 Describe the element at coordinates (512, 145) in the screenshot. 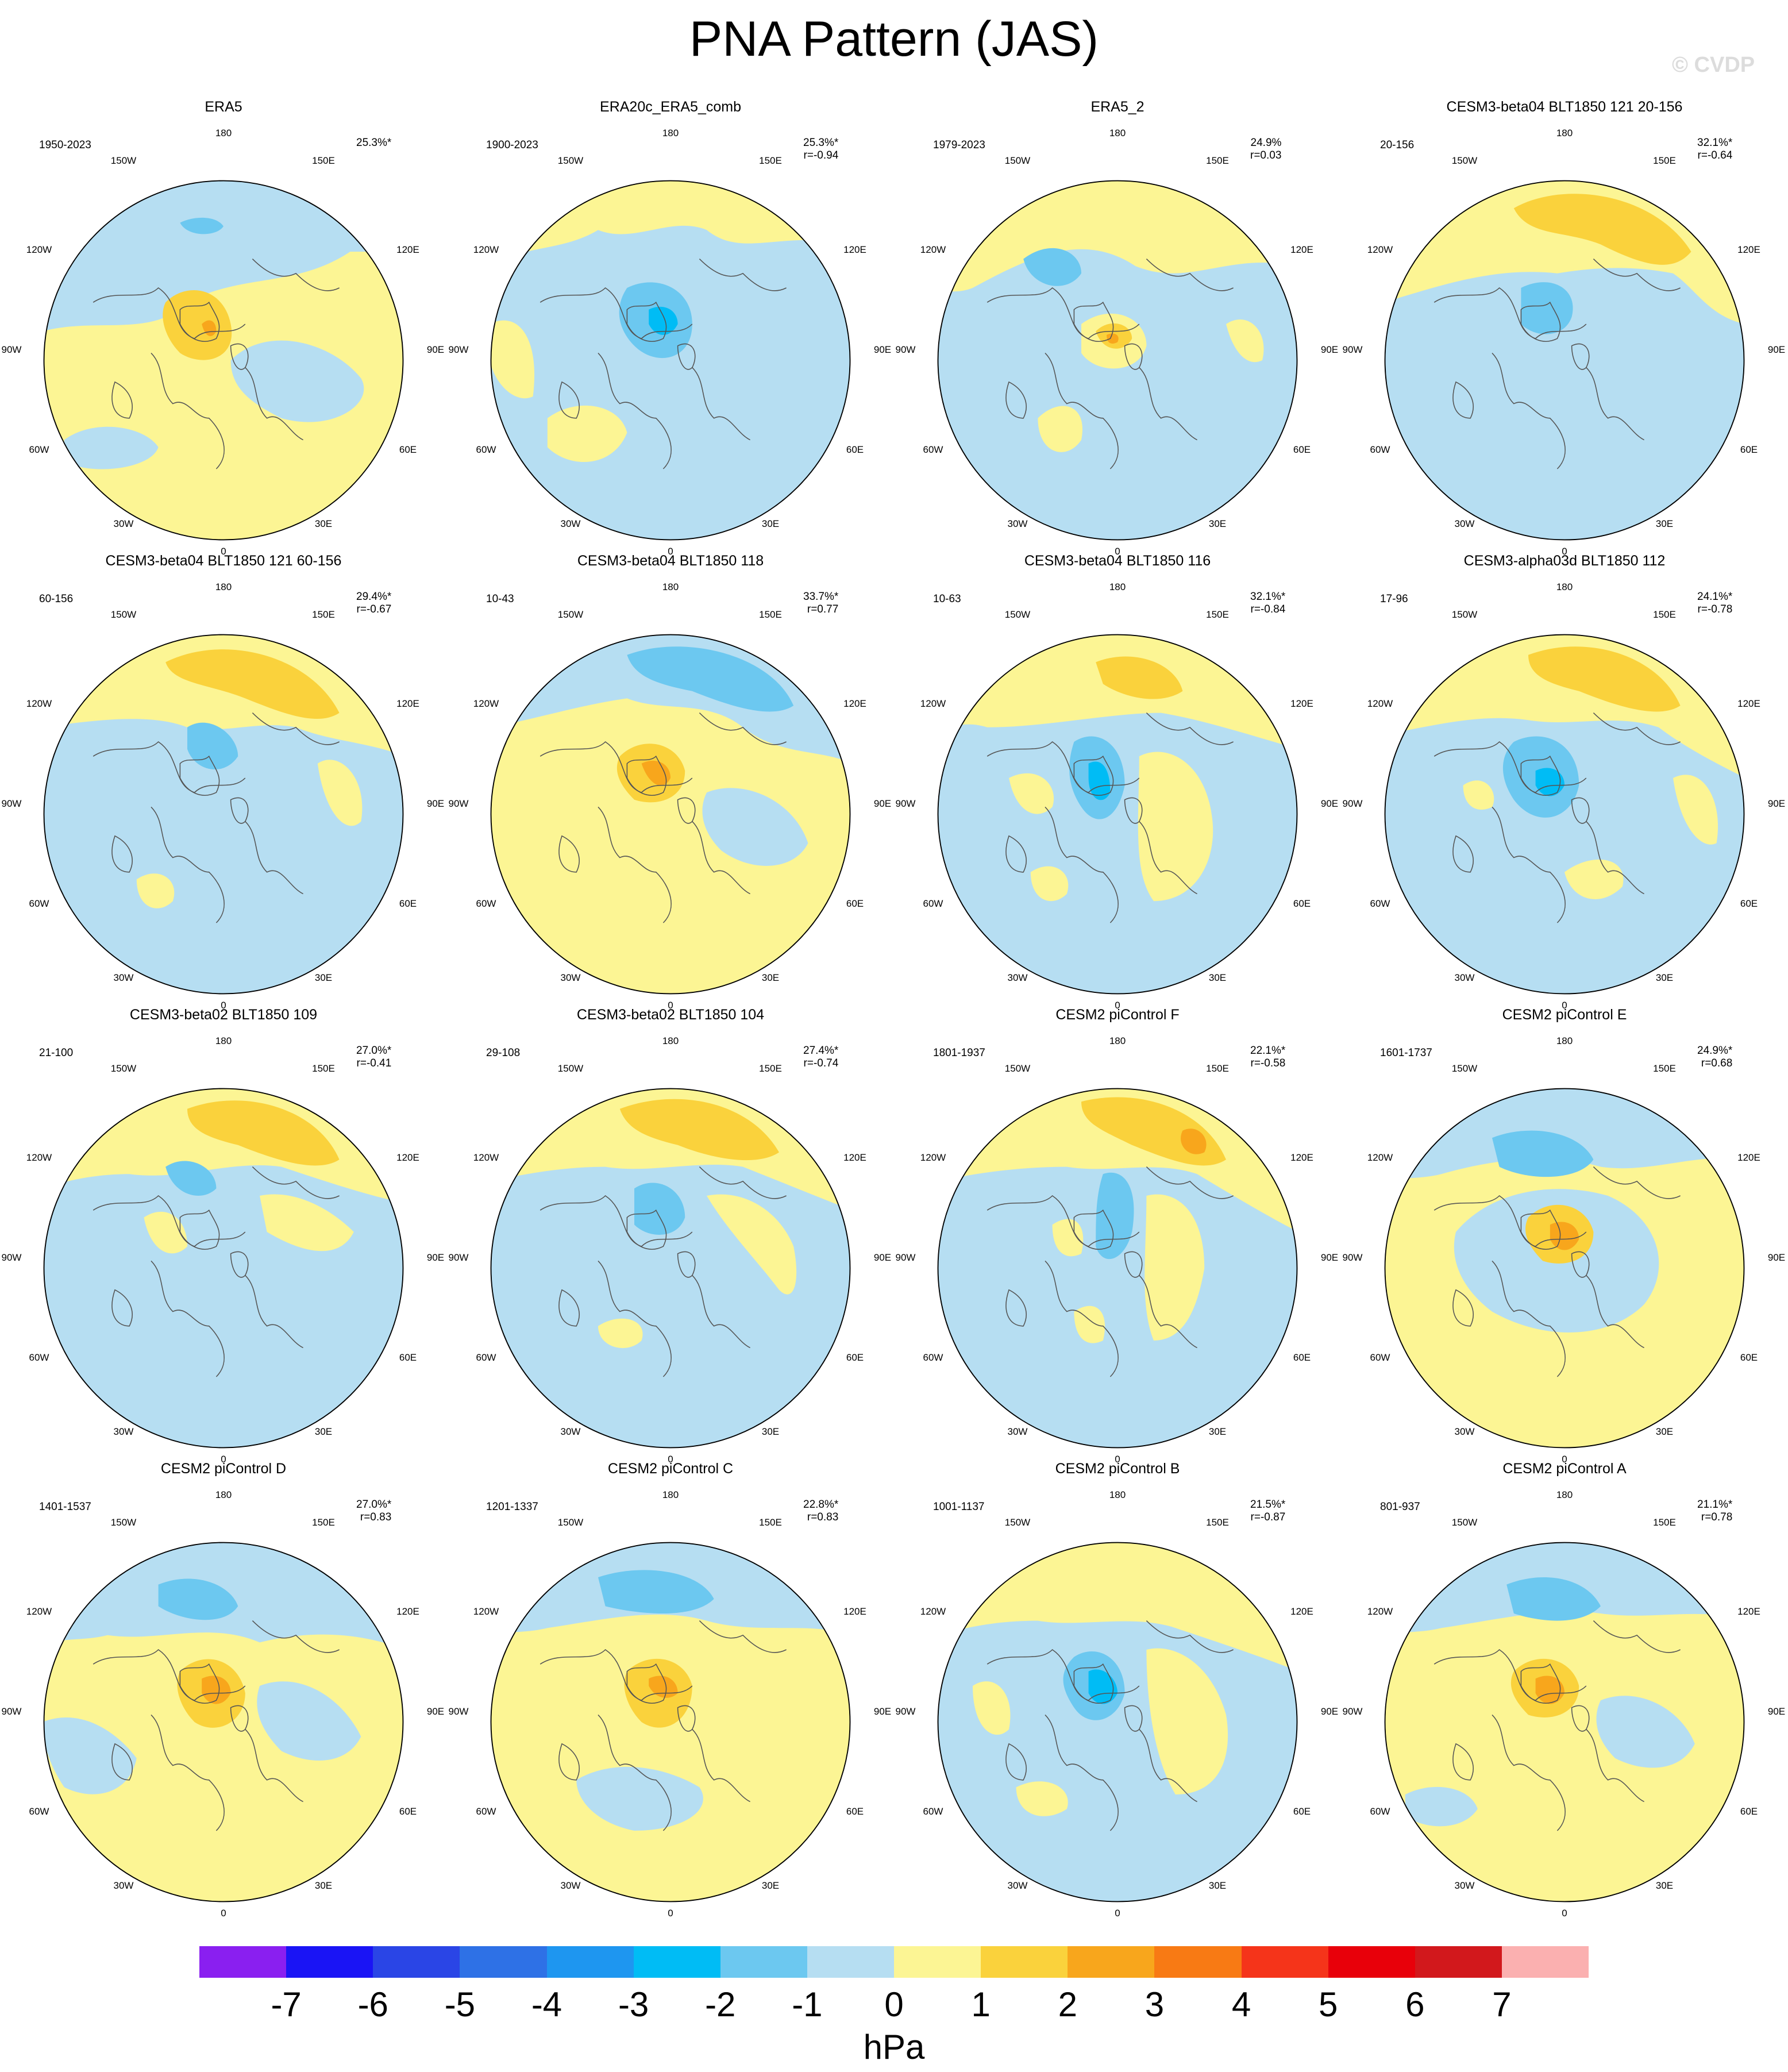

I see `panel-years: 1900-2023` at that location.